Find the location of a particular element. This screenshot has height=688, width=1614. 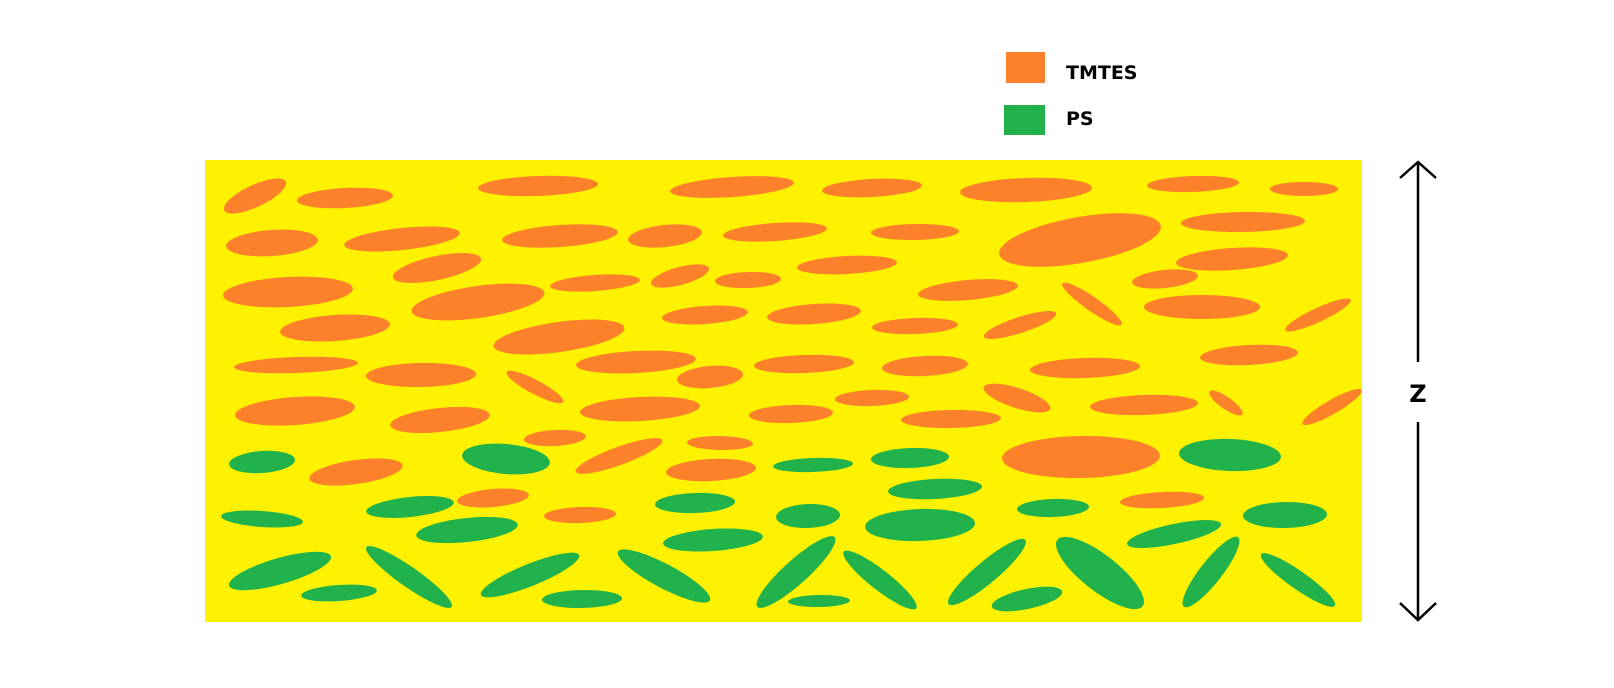

legend-item-tmtes: TMTES is located at coordinates (1072, 68).